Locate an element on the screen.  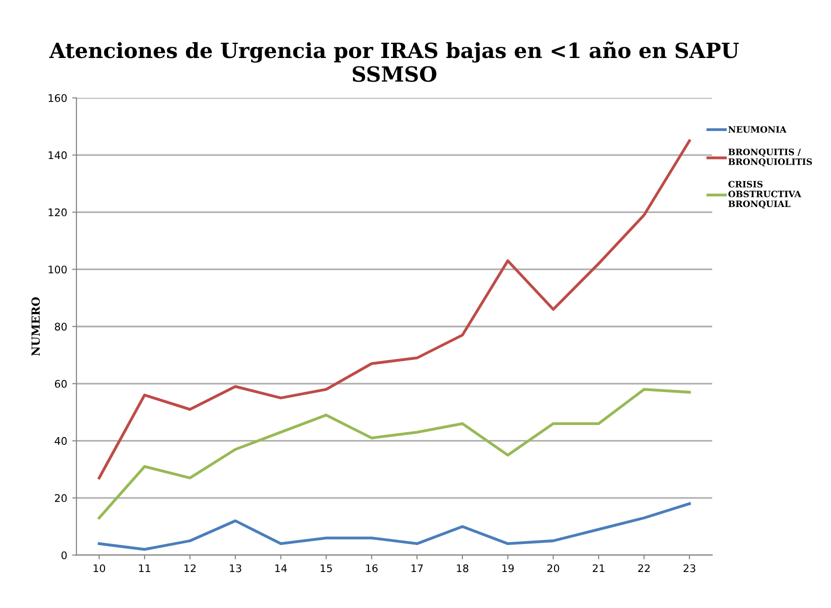
x-tick-label: 20 is located at coordinates (553, 568).